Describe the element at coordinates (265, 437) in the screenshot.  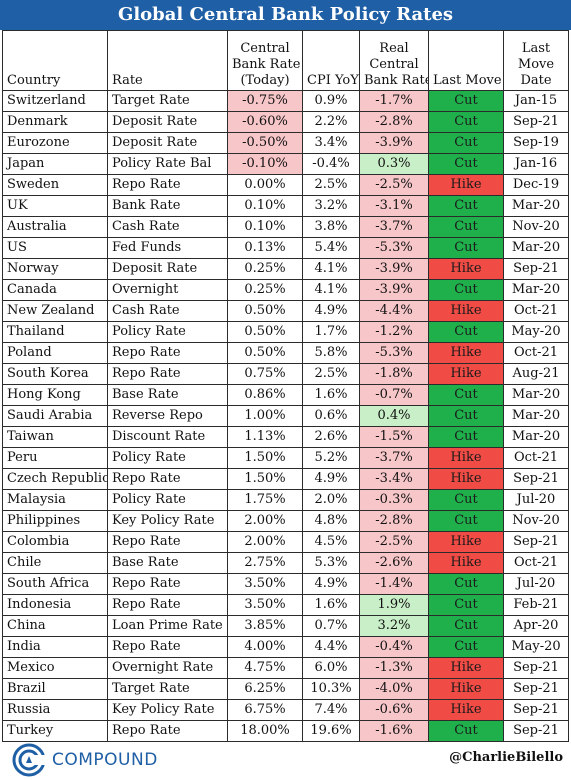
I see `cell-central-bank-rate: 1.13%` at that location.